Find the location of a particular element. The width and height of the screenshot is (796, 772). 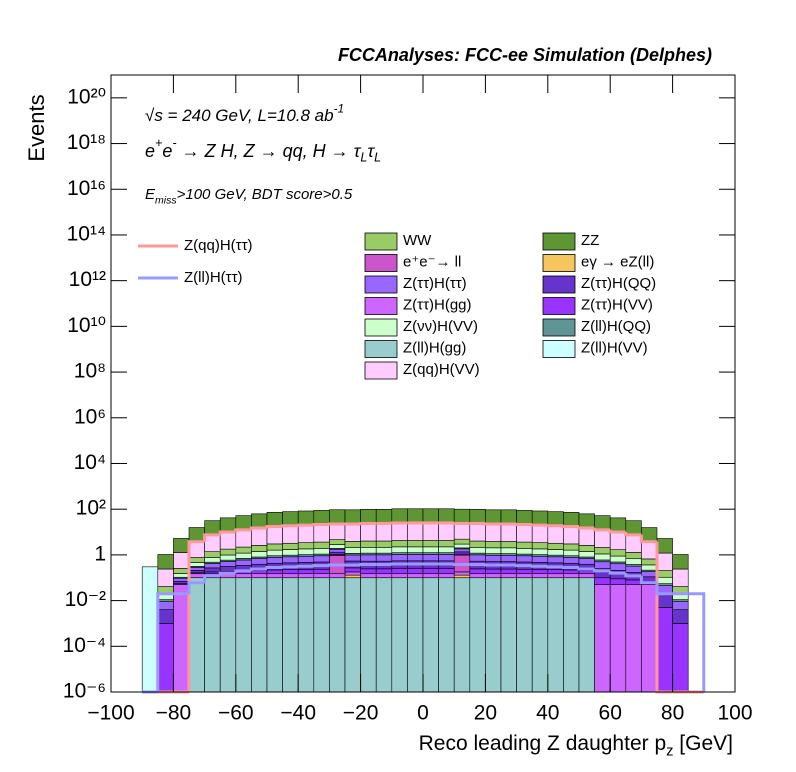

y-tick-label: 10⁻⁶ is located at coordinates (84, 691).